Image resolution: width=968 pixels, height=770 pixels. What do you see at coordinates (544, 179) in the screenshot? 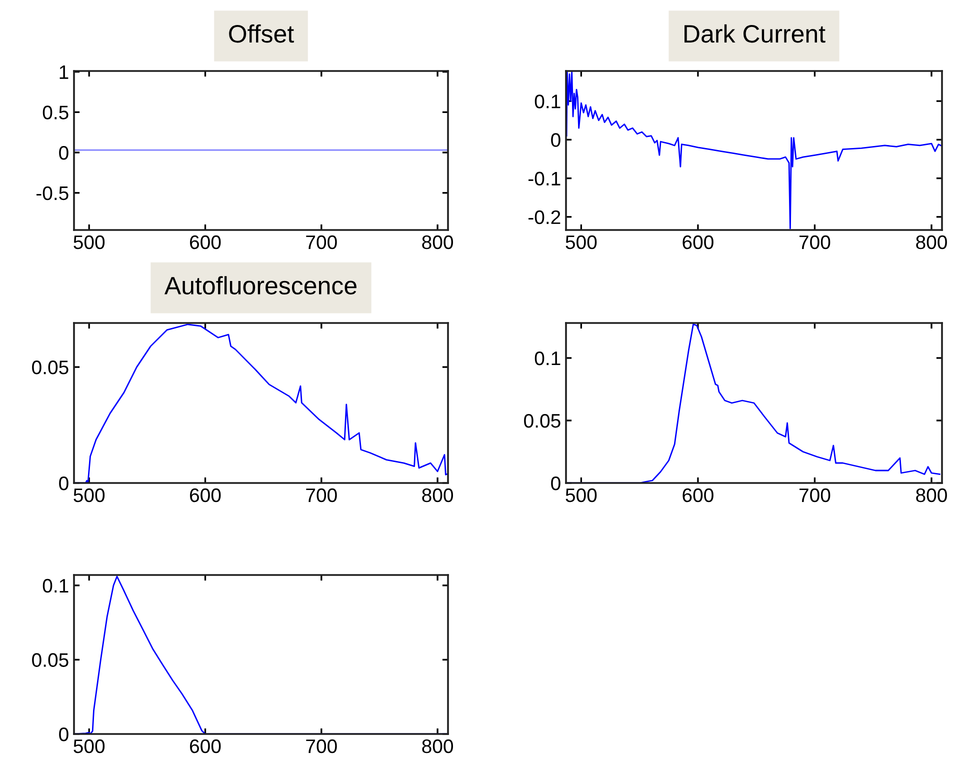
I see `y-tick-label: -0.1` at bounding box center [544, 179].